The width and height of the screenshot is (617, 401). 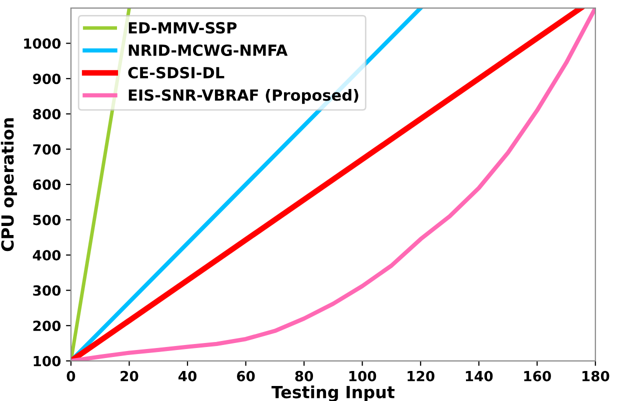 What do you see at coordinates (9, 185) in the screenshot?
I see `y-axis-title: CPU operation` at bounding box center [9, 185].